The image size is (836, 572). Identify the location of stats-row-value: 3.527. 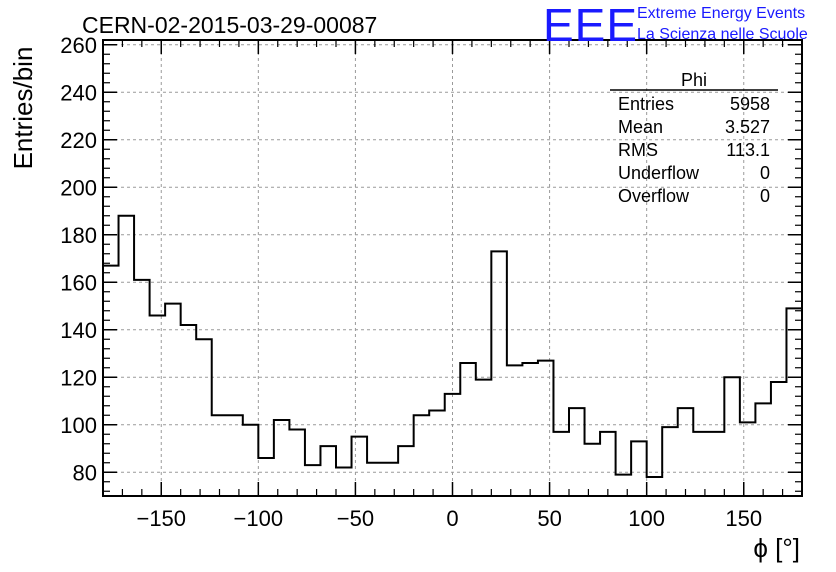
(747, 127).